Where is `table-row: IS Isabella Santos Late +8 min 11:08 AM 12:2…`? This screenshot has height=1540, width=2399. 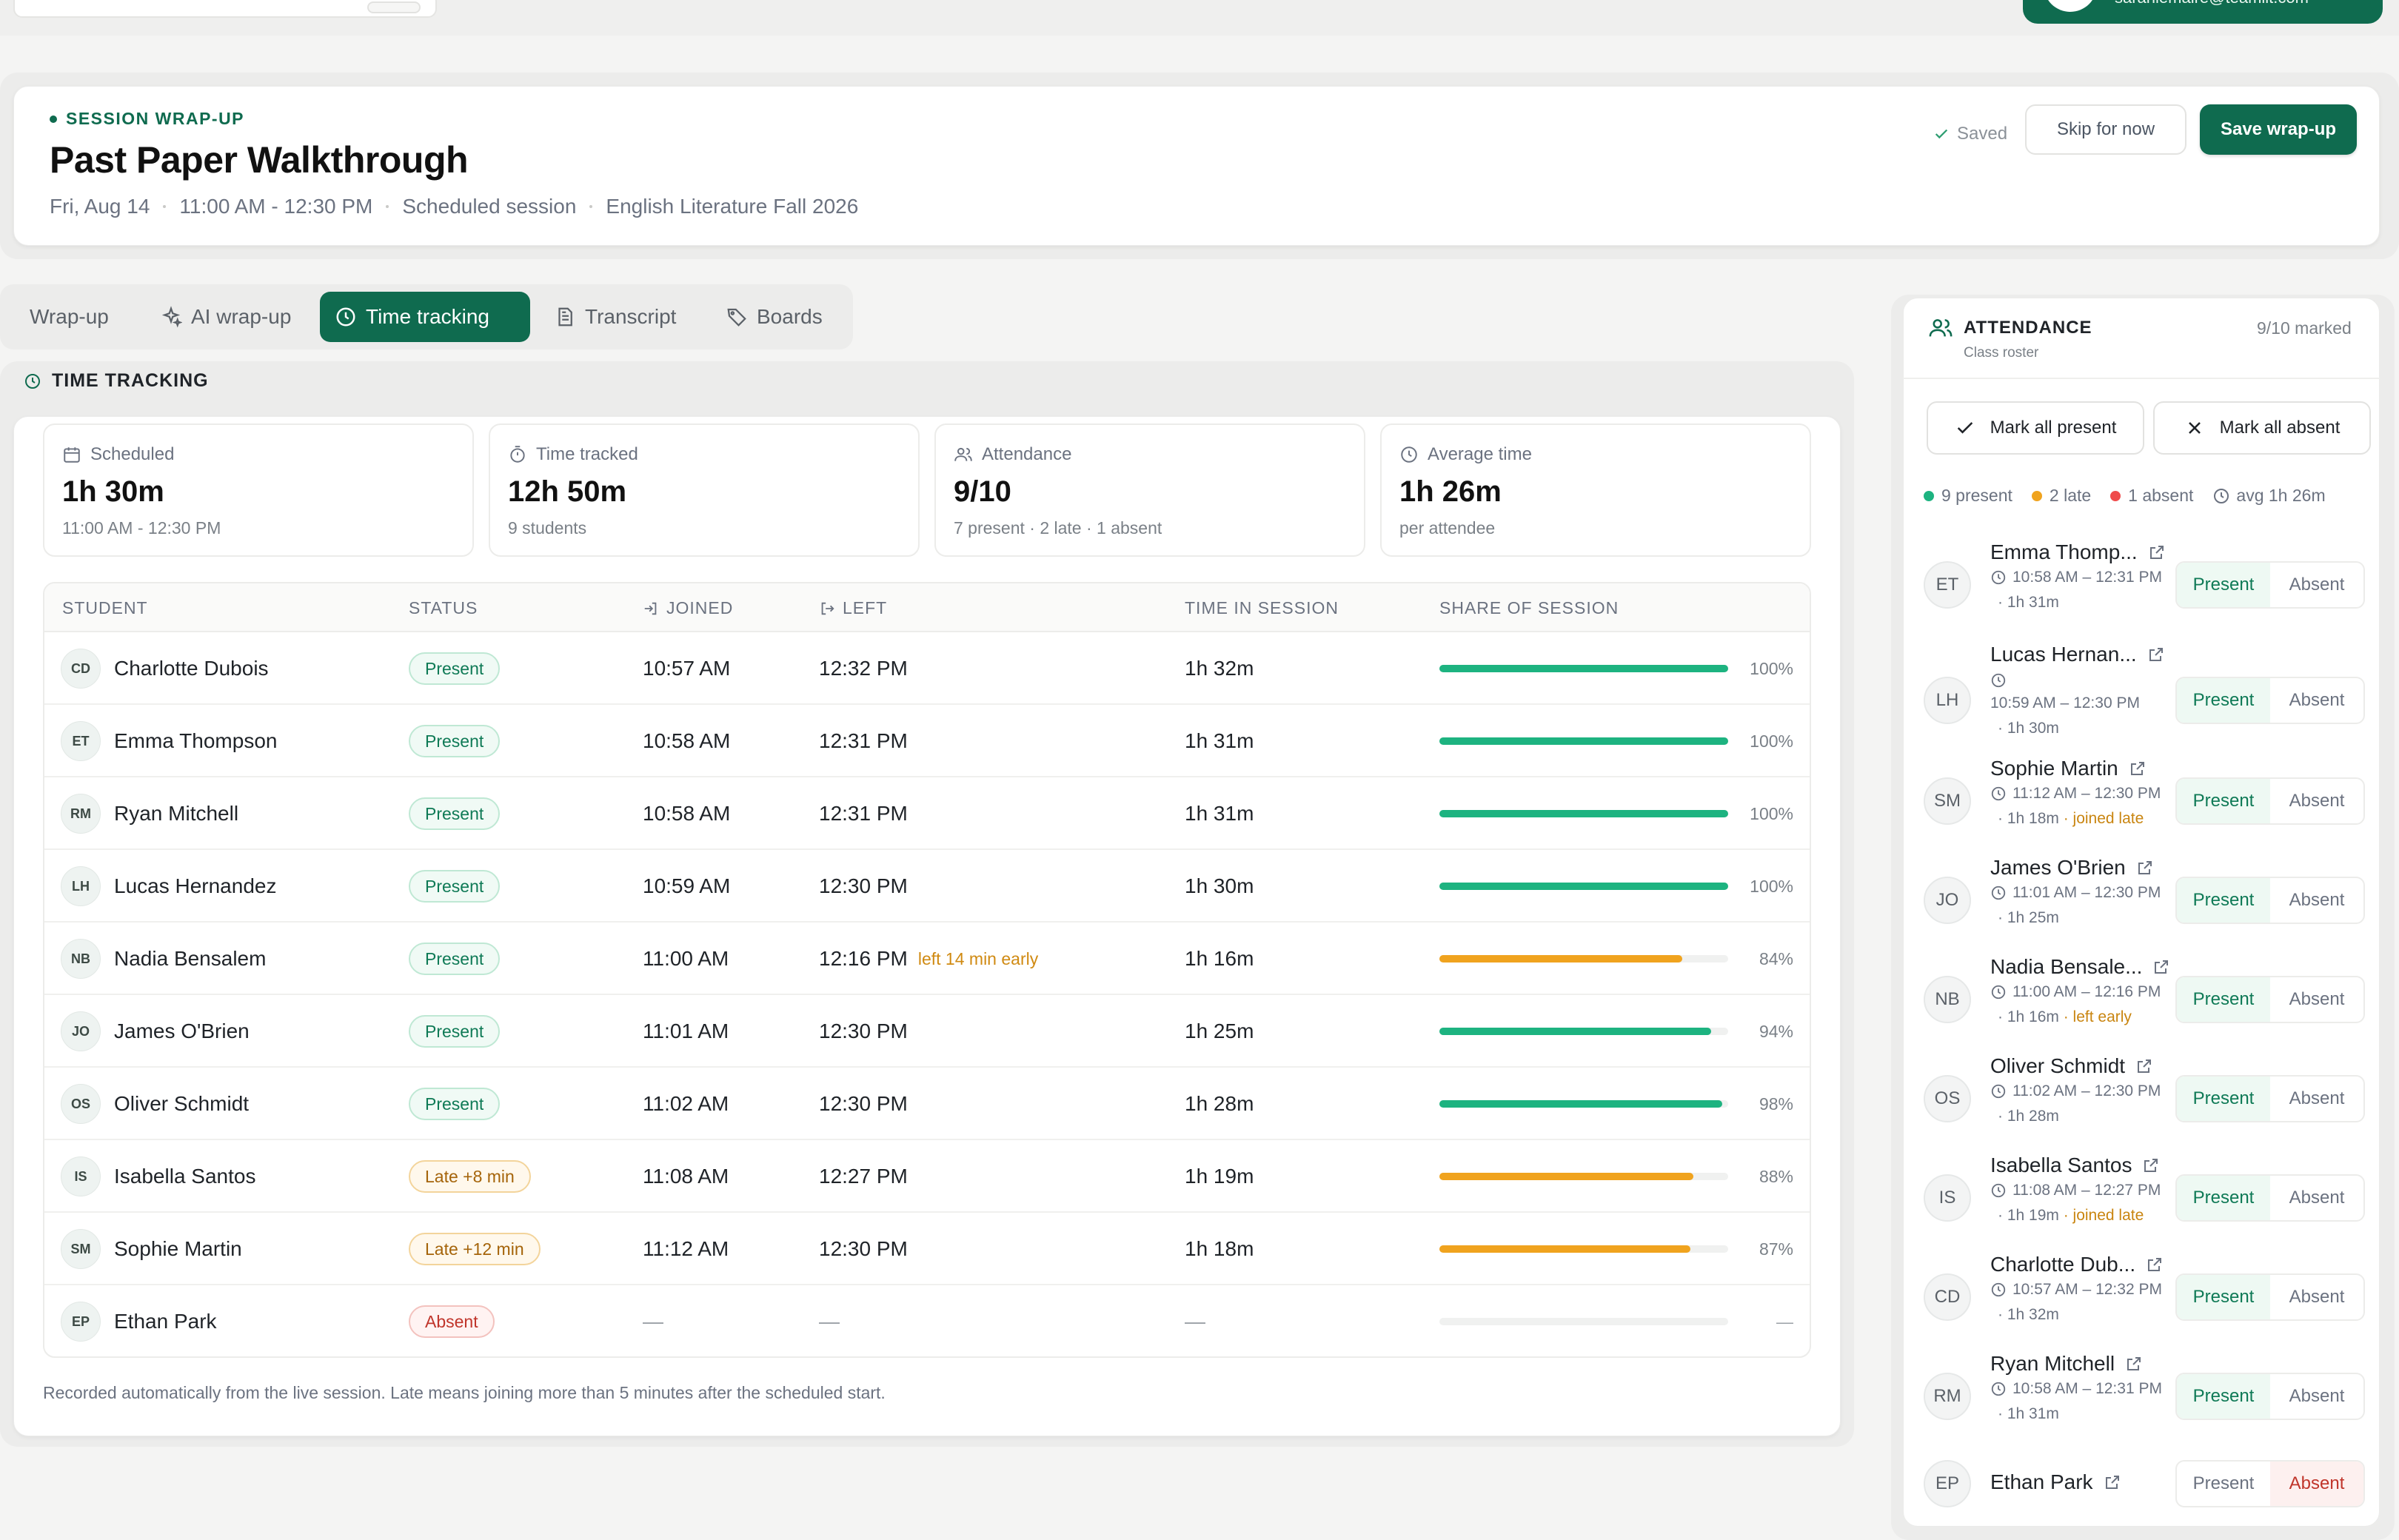
table-row: IS Isabella Santos Late +8 min 11:08 AM 12:2… is located at coordinates (927, 1177).